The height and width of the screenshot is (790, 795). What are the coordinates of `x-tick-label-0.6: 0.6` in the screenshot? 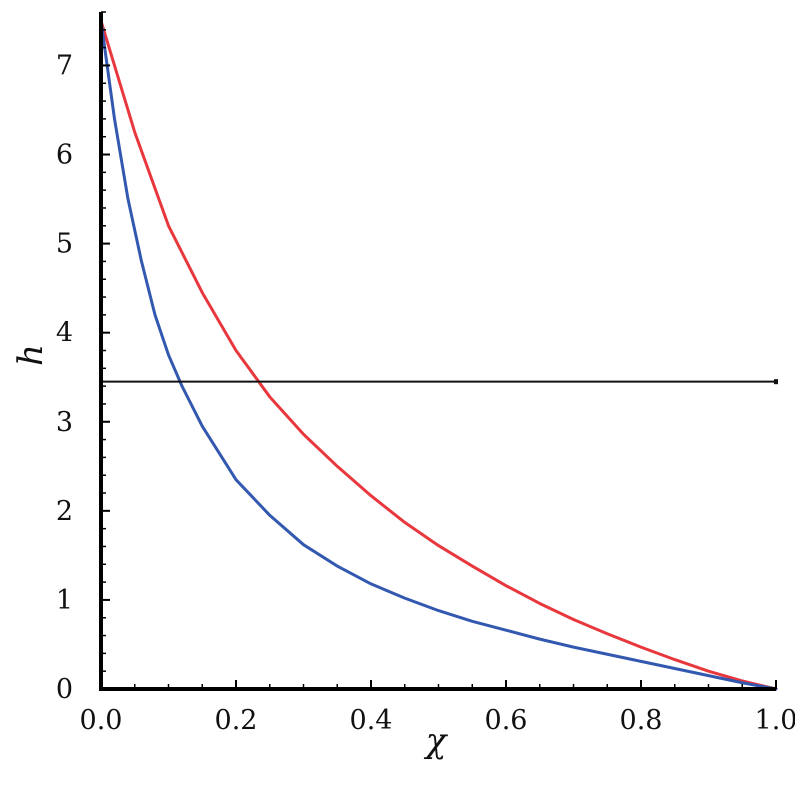 It's located at (506, 720).